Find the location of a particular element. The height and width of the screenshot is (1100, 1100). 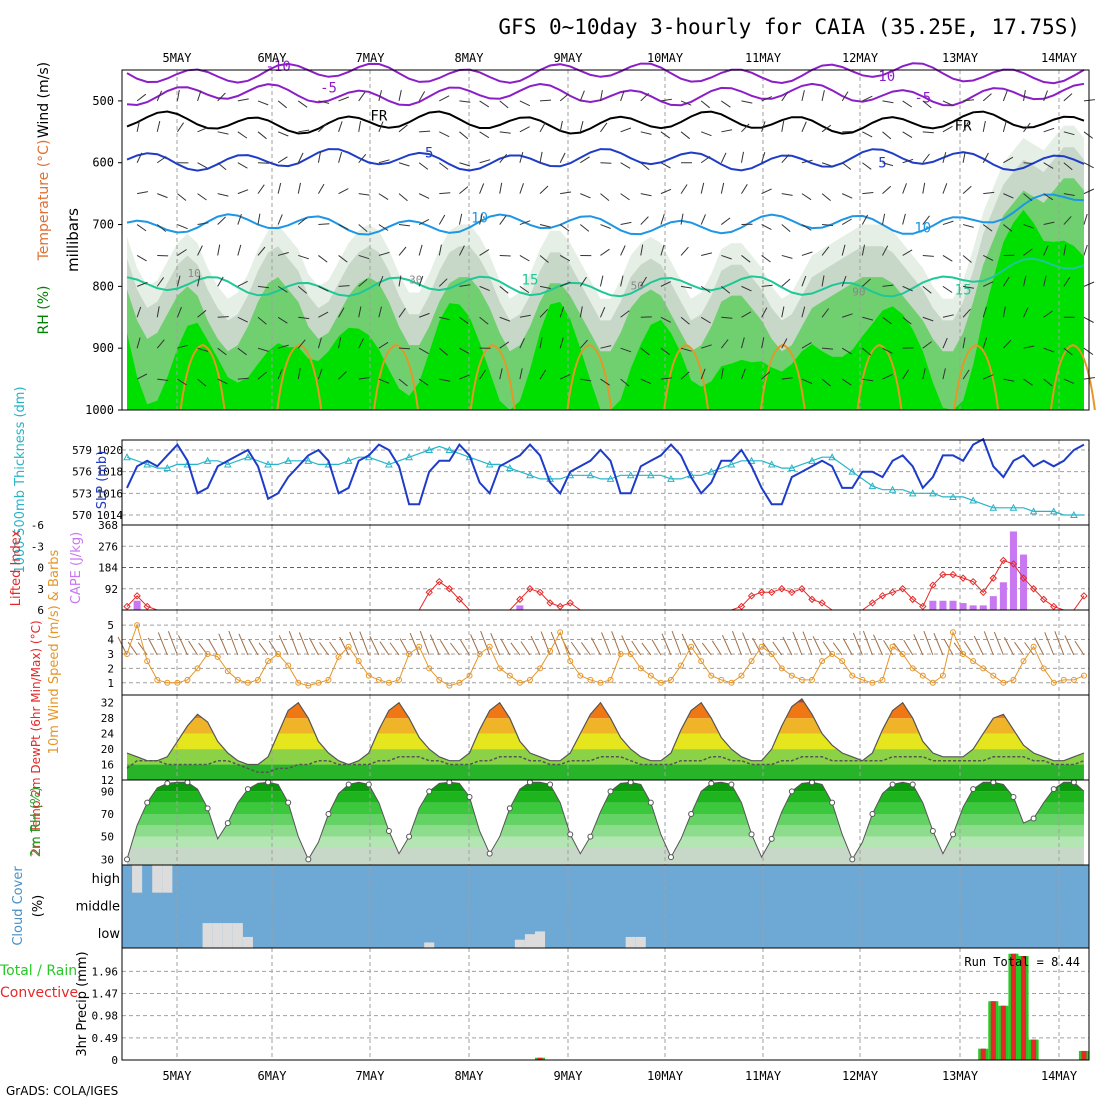

legend-total-rain: Total / Rain is located at coordinates (38, 971).